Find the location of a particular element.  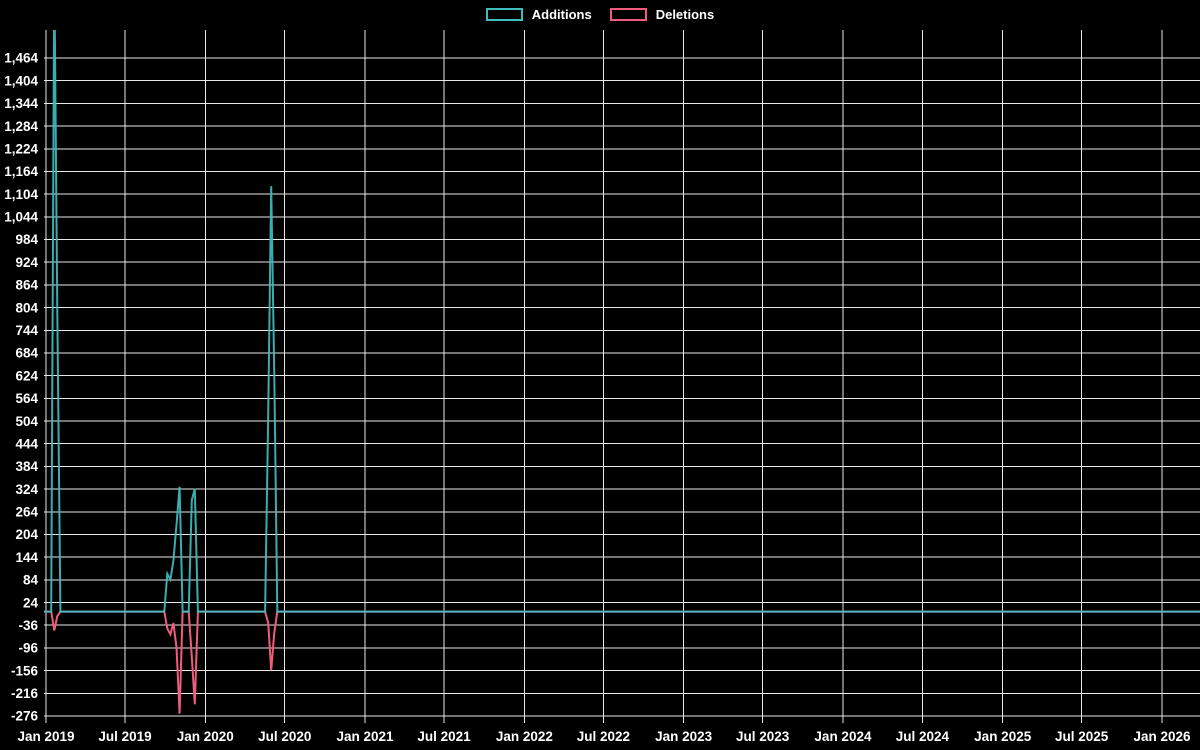

deletions-legend-label: Deletions is located at coordinates (685, 14).